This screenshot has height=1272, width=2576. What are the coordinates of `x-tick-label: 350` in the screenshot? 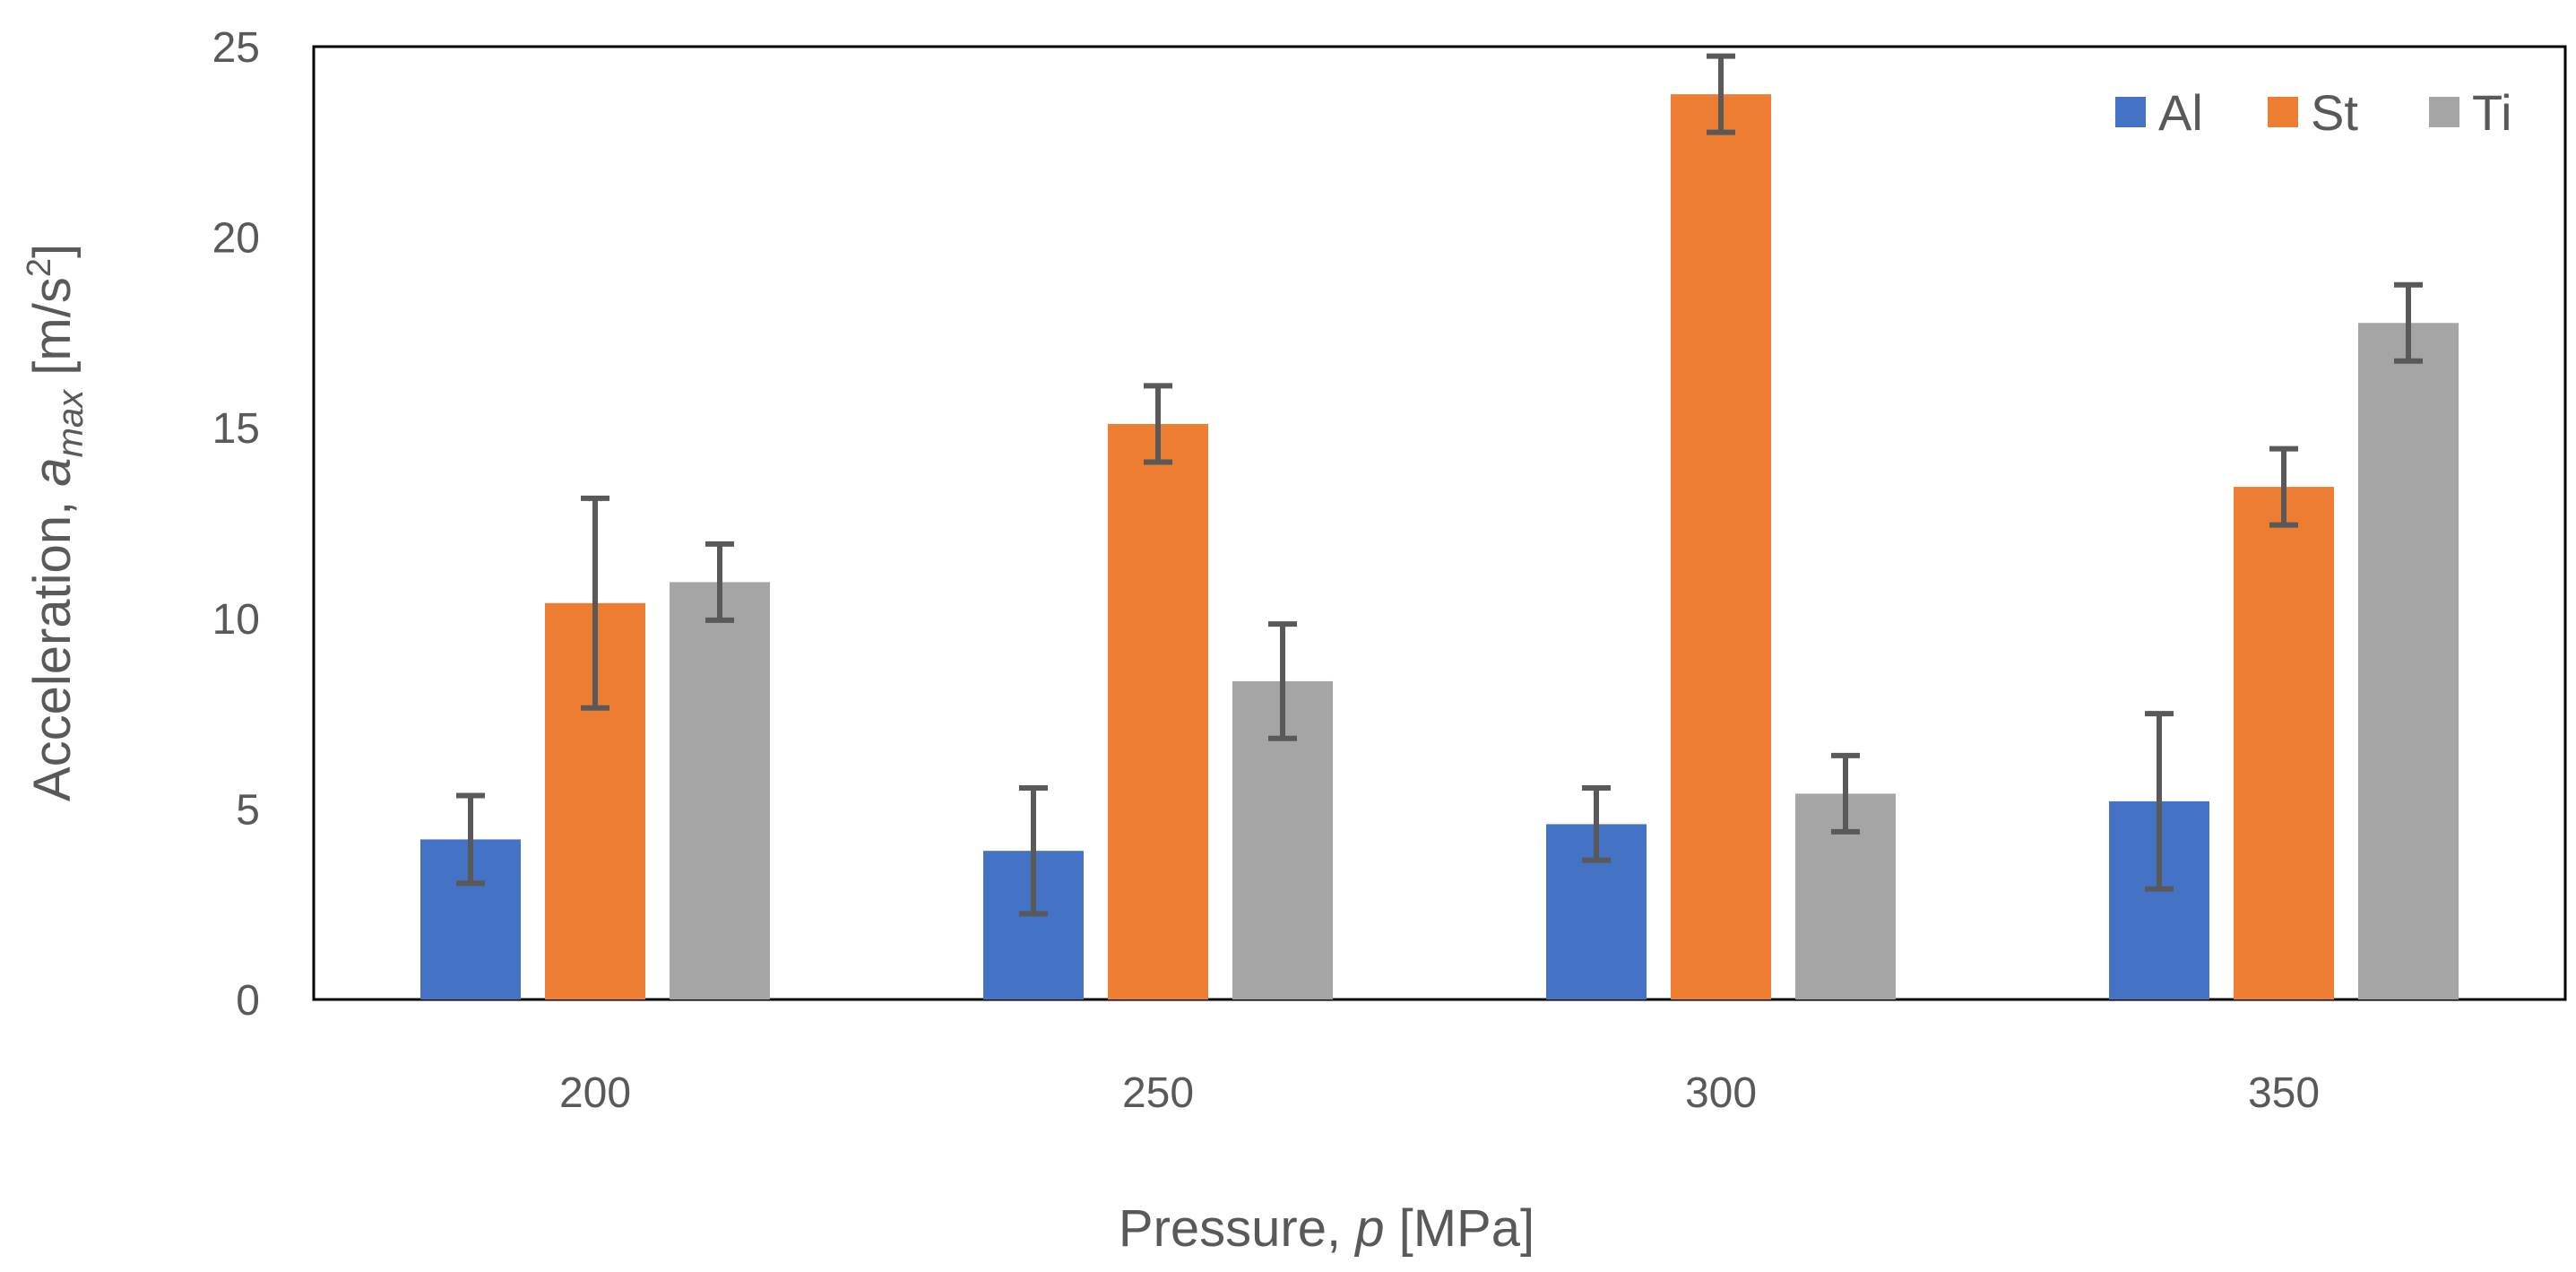 It's located at (2284, 1093).